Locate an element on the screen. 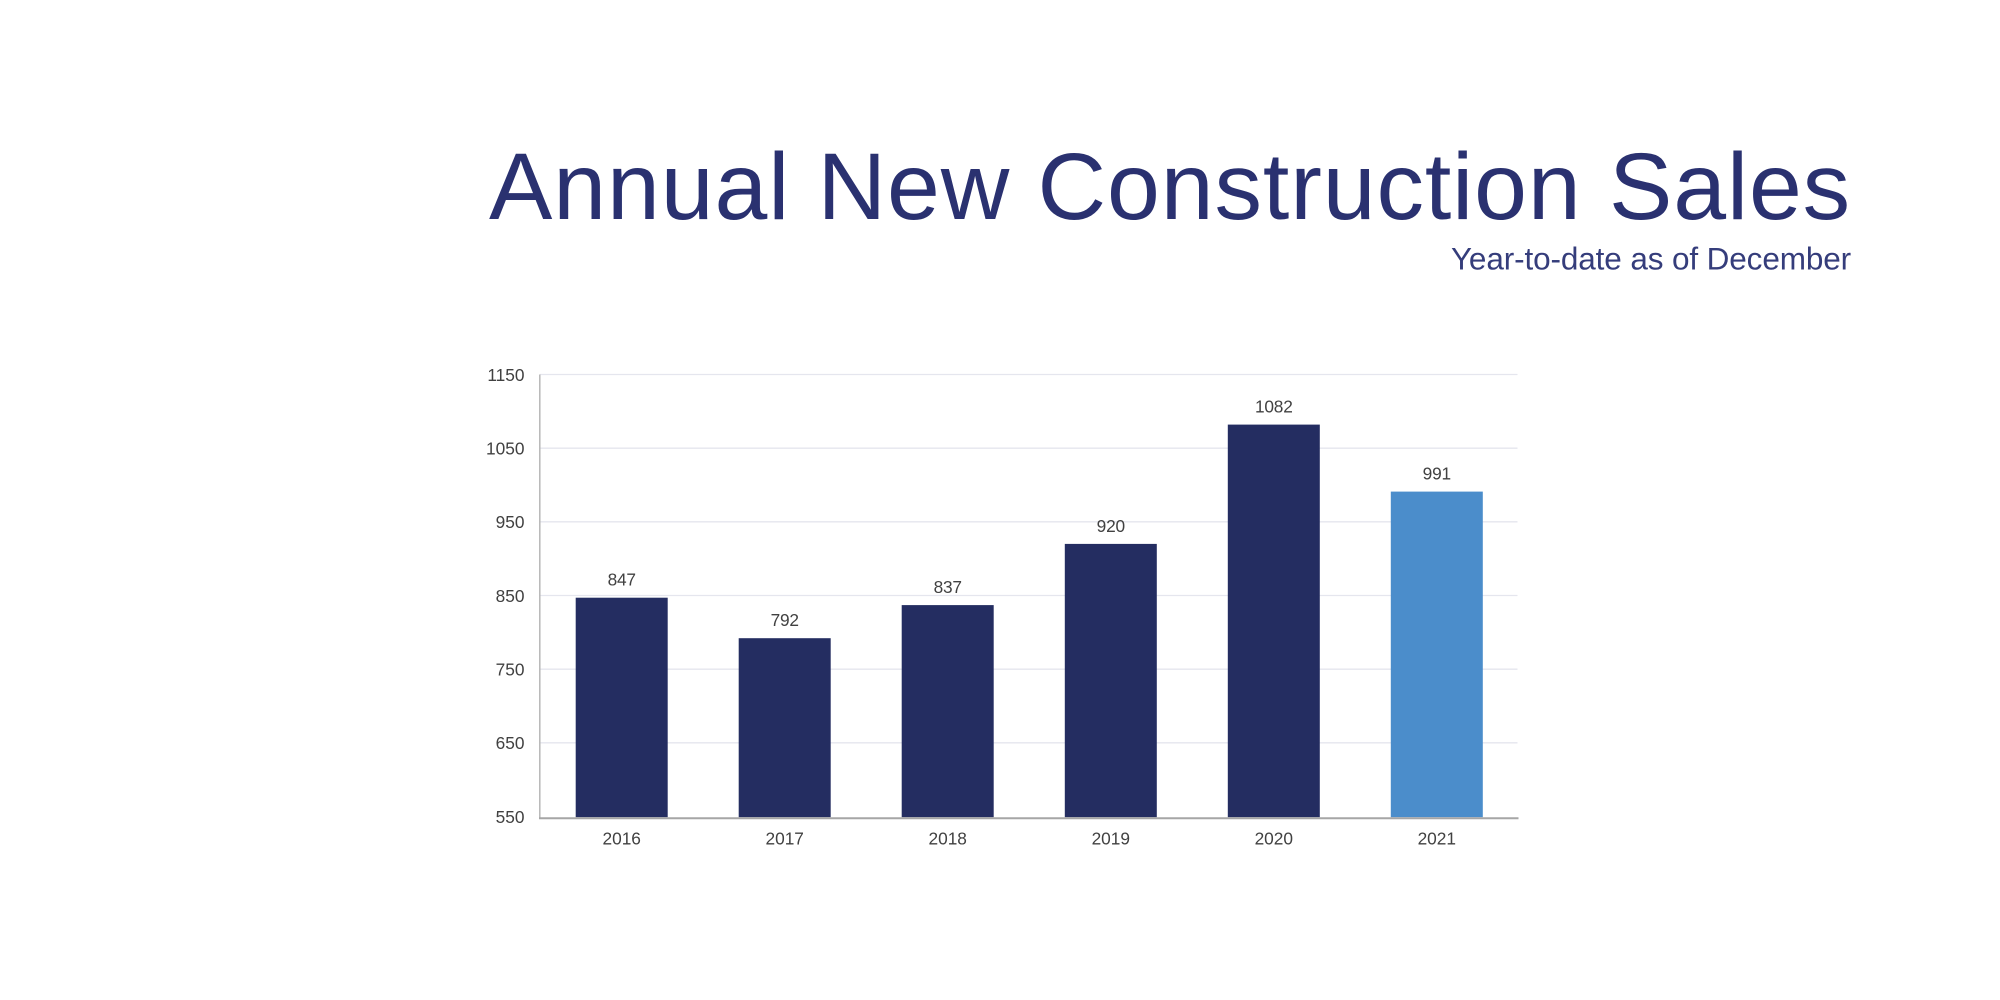 Image resolution: width=2000 pixels, height=1000 pixels. svg-text: 2016 is located at coordinates (621, 839).